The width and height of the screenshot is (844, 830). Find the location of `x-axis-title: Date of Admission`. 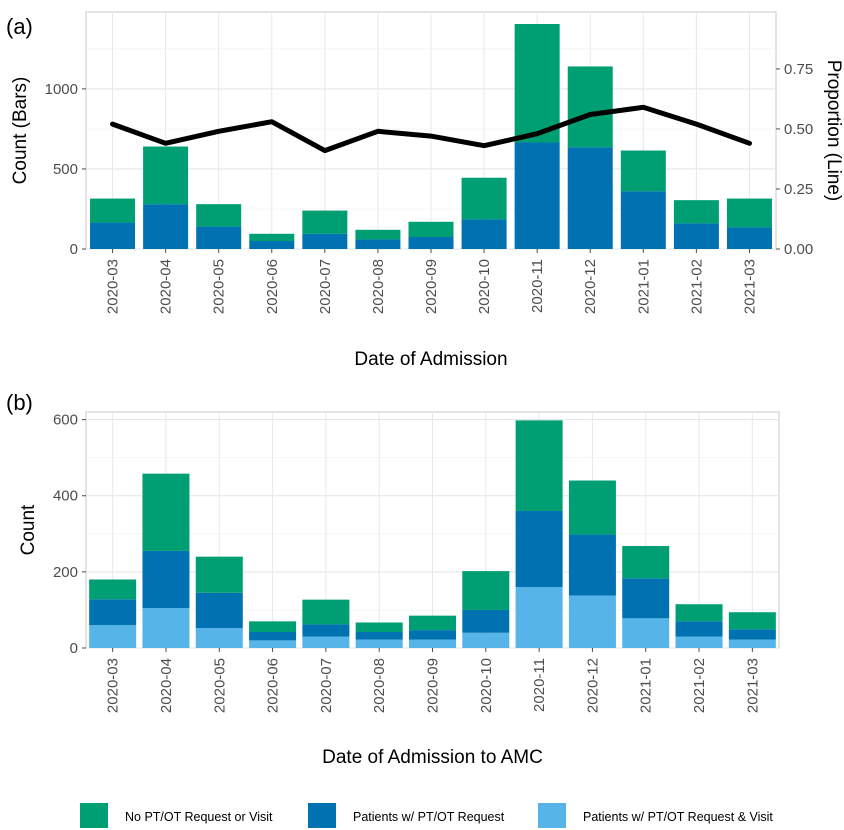

x-axis-title: Date of Admission is located at coordinates (430, 359).